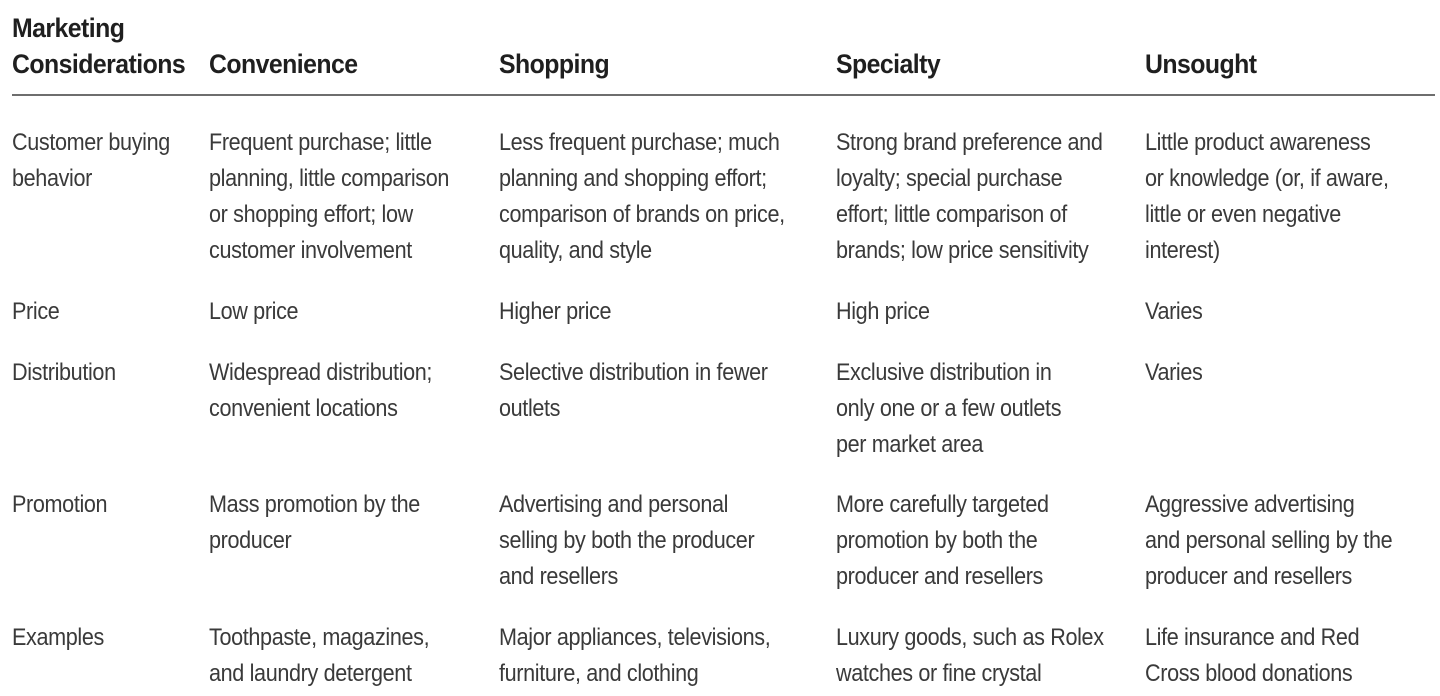 This screenshot has width=1440, height=696. What do you see at coordinates (944, 372) in the screenshot?
I see `cell-line: Exclusive distribution in` at bounding box center [944, 372].